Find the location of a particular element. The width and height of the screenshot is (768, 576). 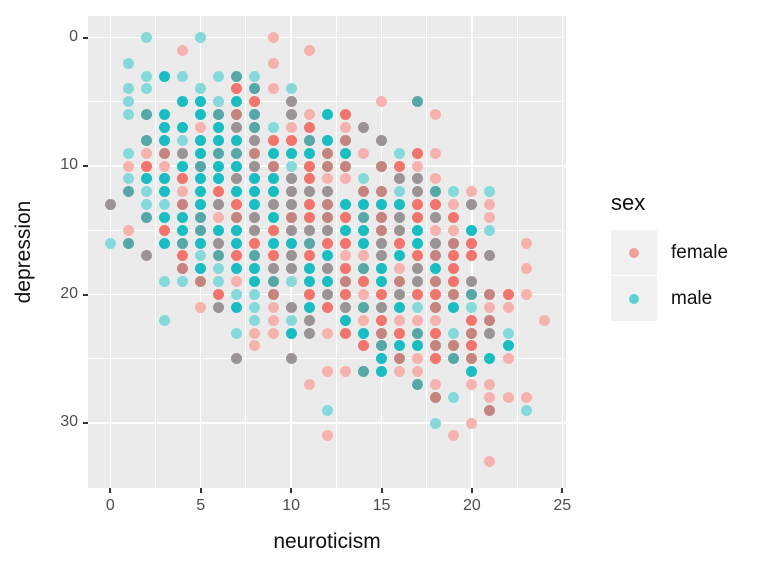

gridline-major is located at coordinates (562, 252).